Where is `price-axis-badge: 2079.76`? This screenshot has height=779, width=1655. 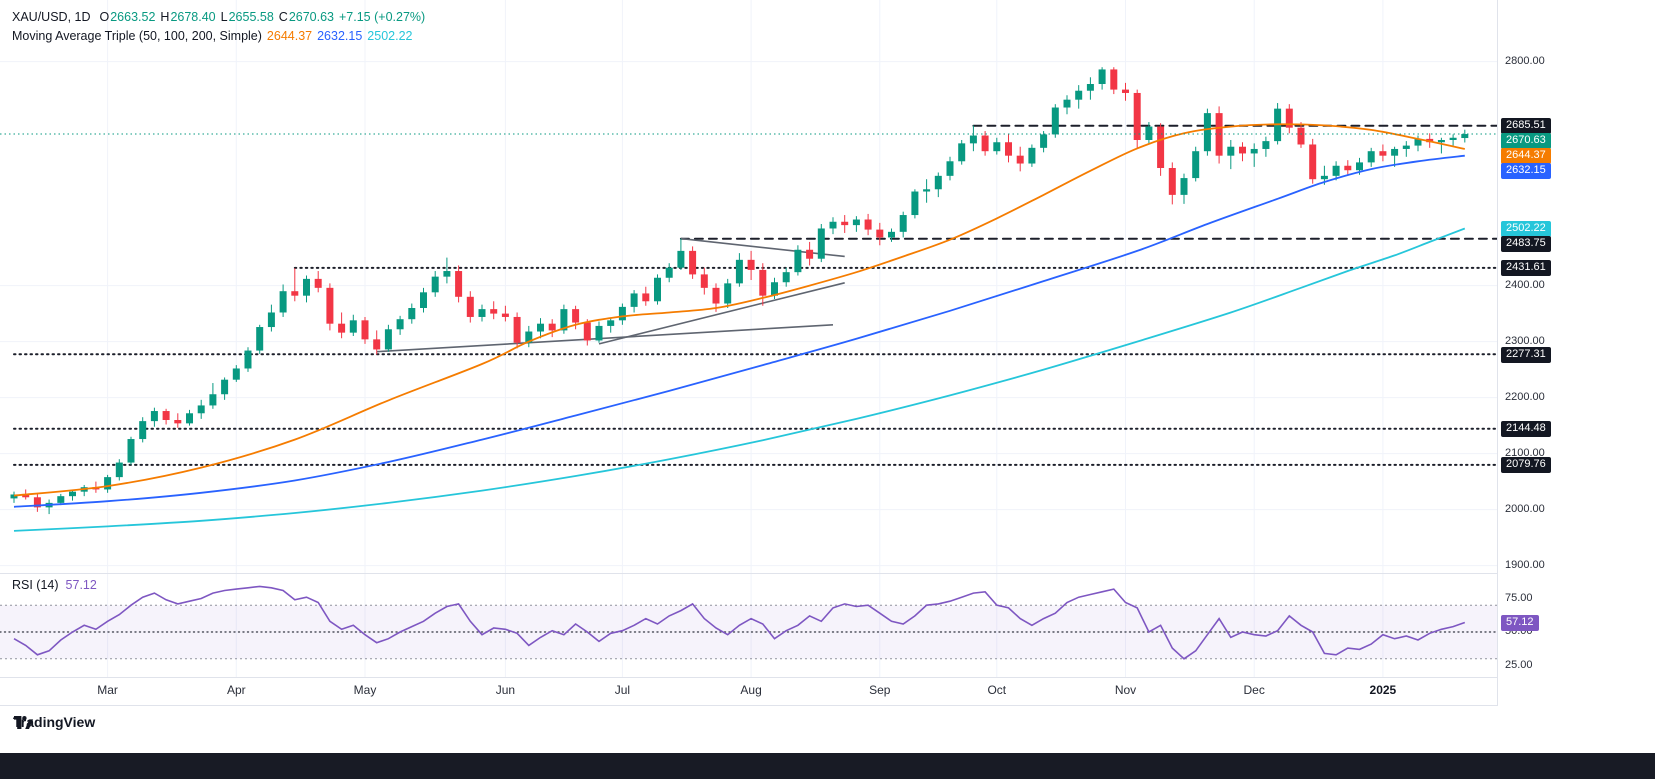 price-axis-badge: 2079.76 is located at coordinates (1526, 465).